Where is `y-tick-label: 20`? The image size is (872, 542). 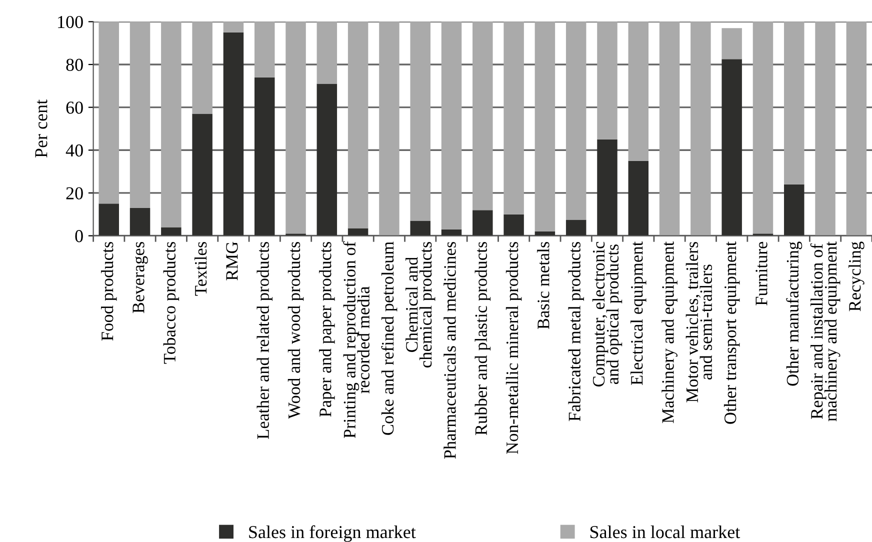 y-tick-label: 20 is located at coordinates (74, 193).